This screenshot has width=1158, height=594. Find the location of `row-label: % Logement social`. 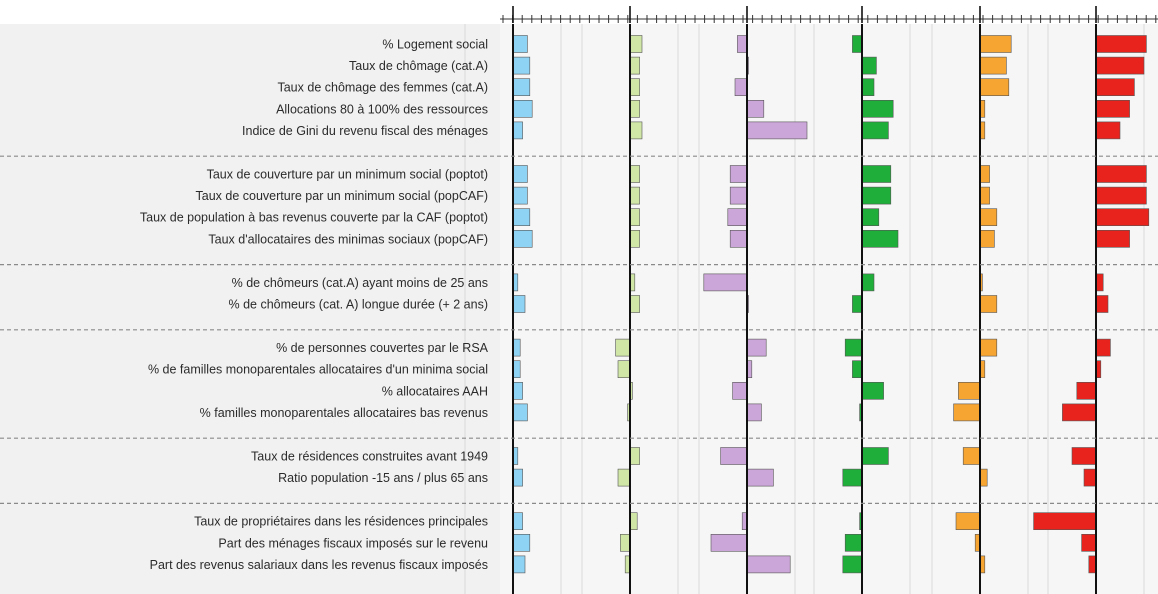

row-label: % Logement social is located at coordinates (435, 45).